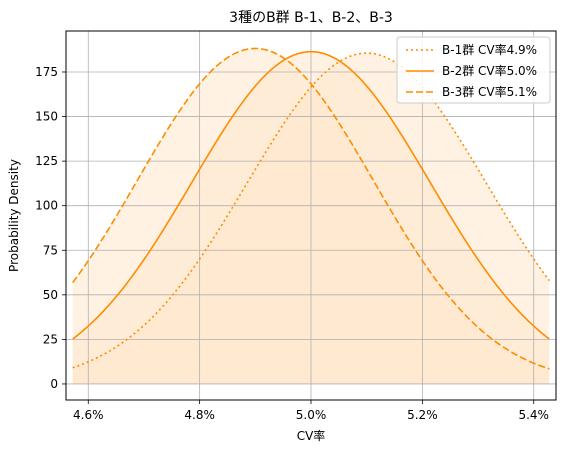 The image size is (570, 452). I want to click on x-tick-label: 5.4%, so click(533, 415).